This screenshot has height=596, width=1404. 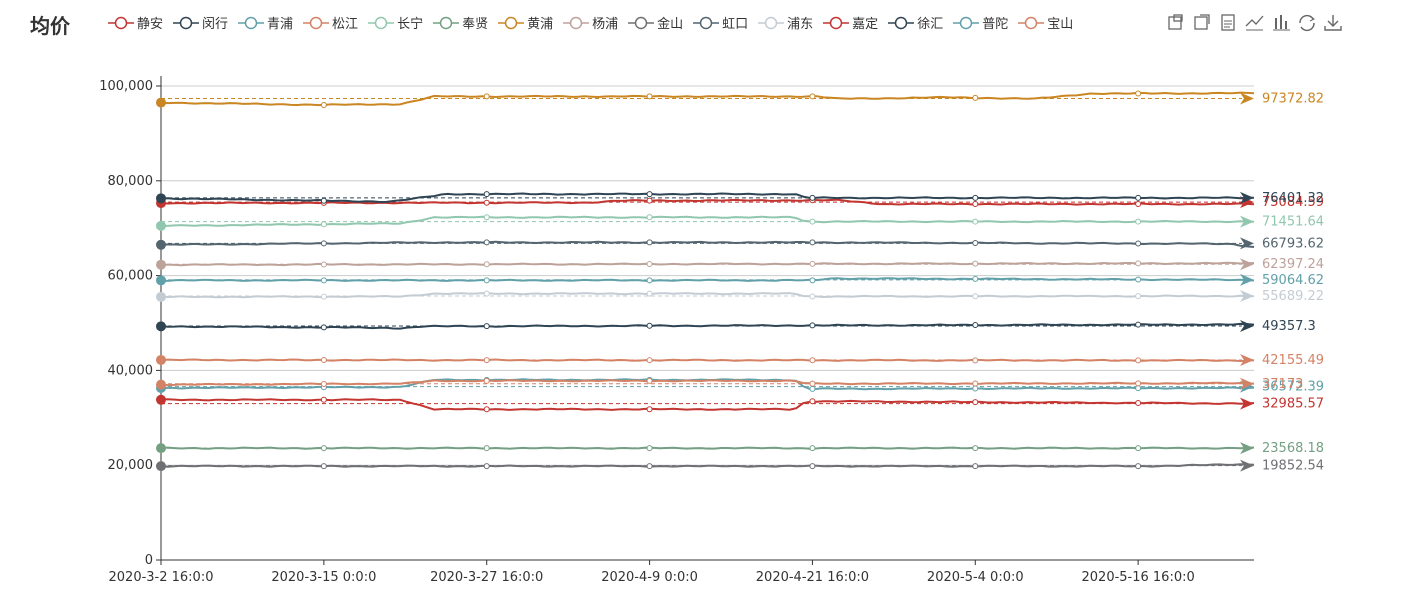 I want to click on y-tick-label: 80,000, so click(x=131, y=181).